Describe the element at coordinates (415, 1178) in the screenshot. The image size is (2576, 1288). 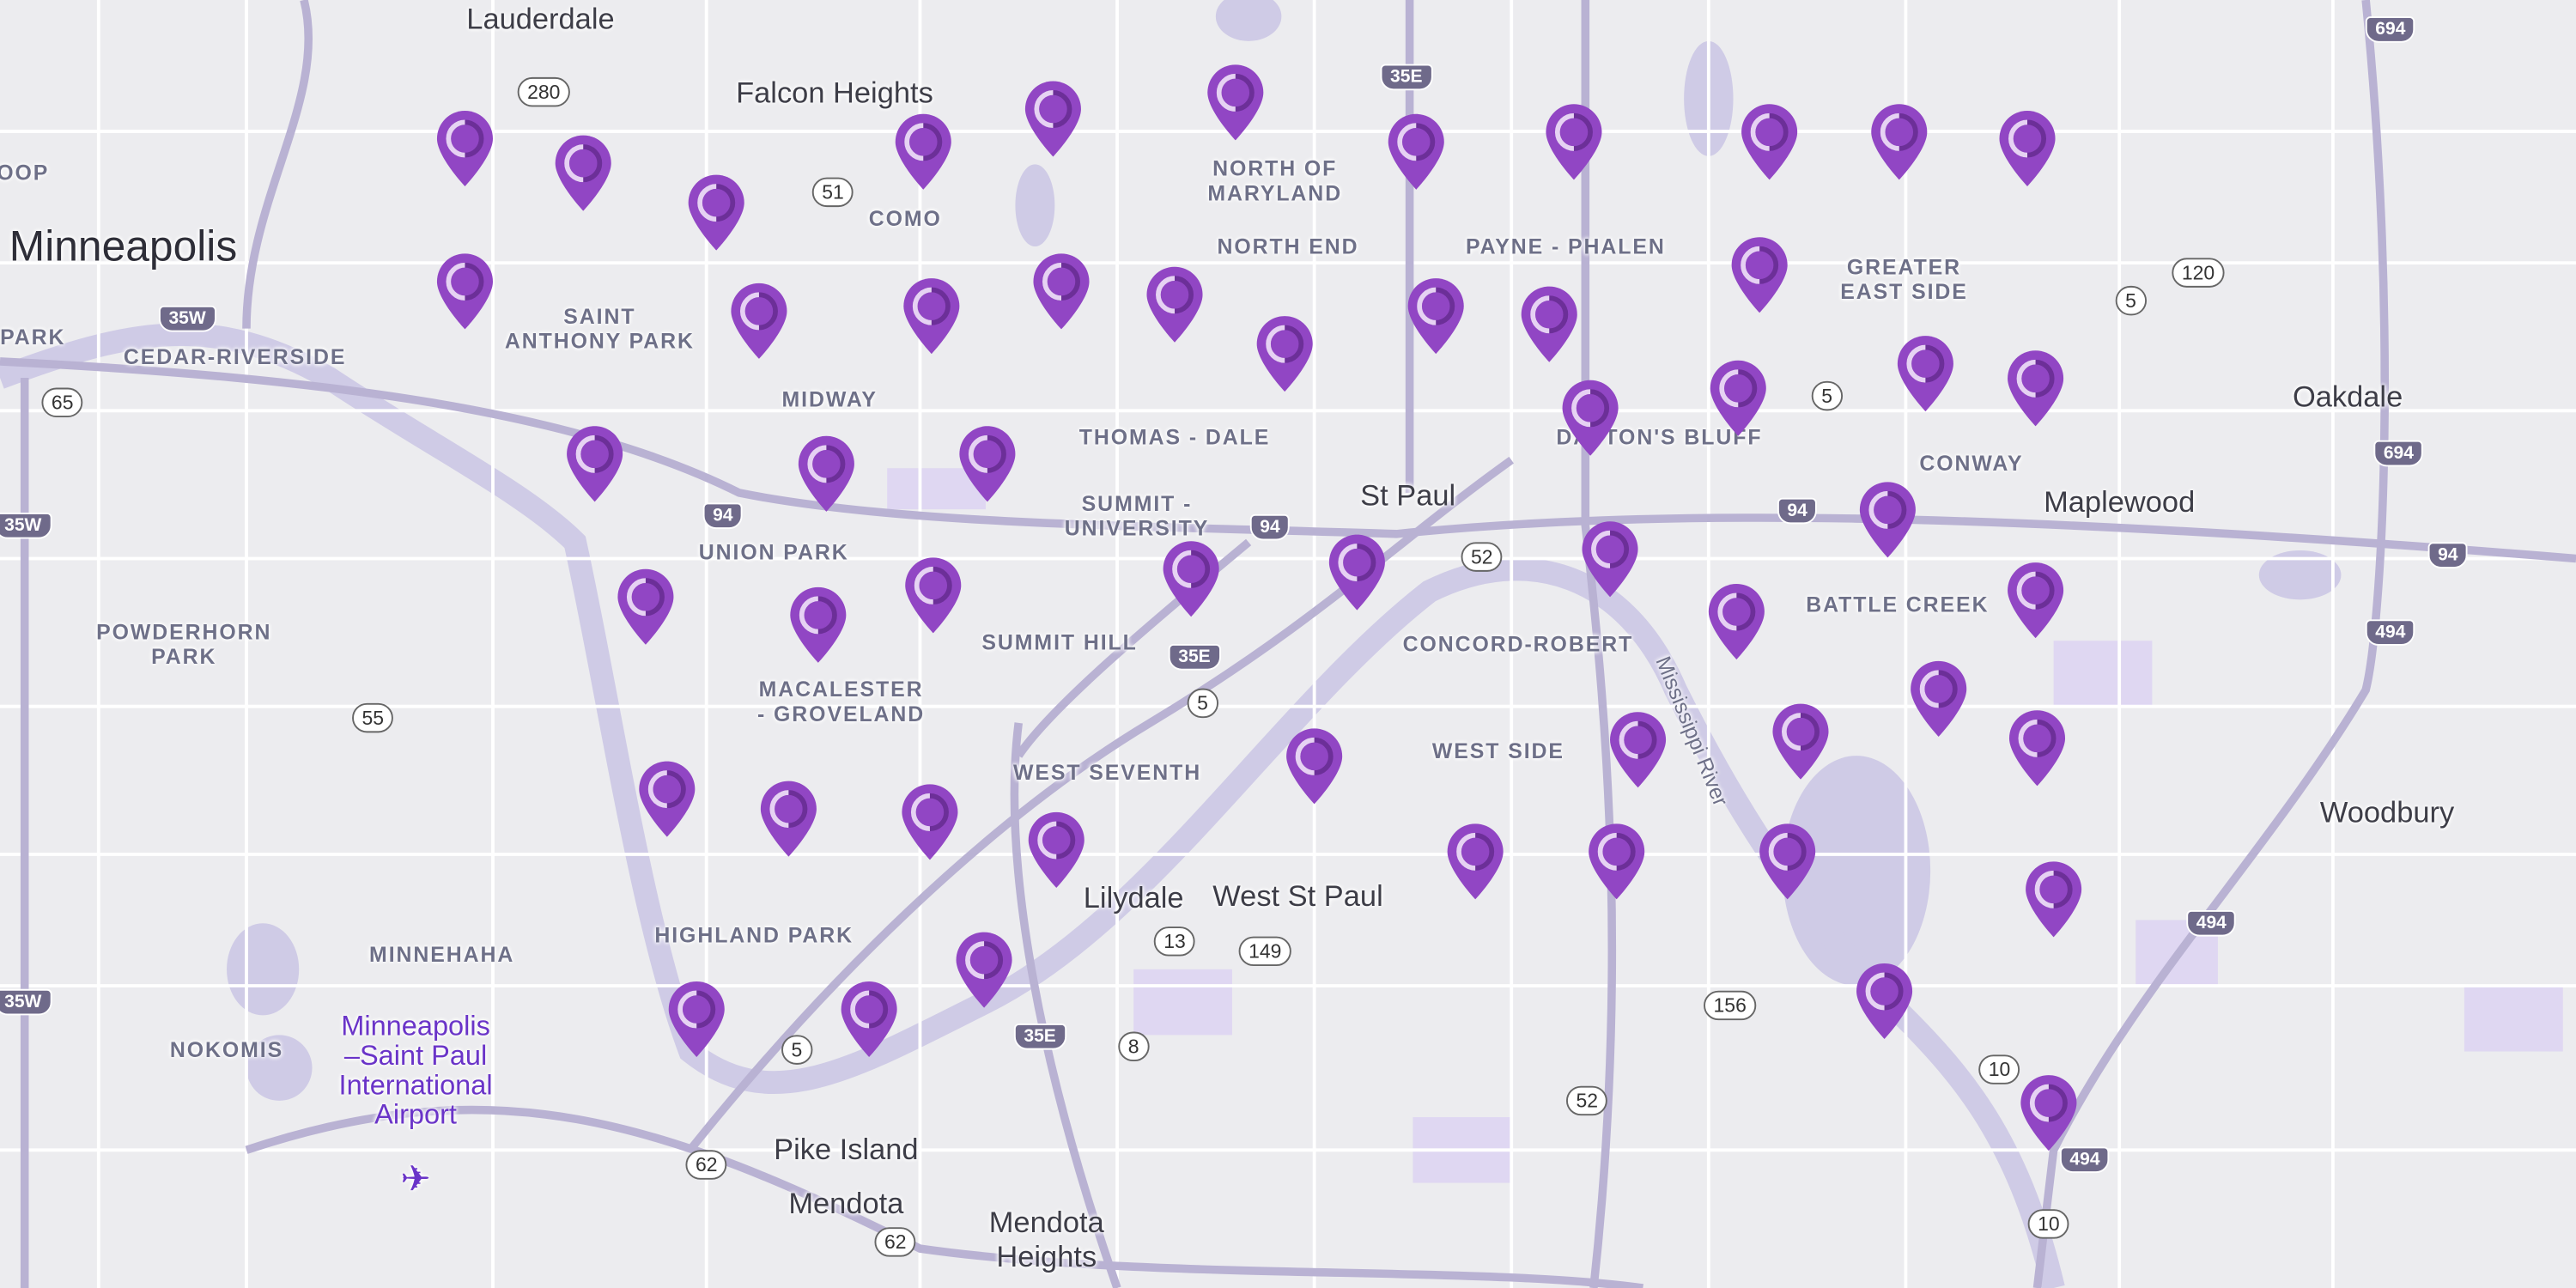
I see `airplane-icon: ✈` at that location.